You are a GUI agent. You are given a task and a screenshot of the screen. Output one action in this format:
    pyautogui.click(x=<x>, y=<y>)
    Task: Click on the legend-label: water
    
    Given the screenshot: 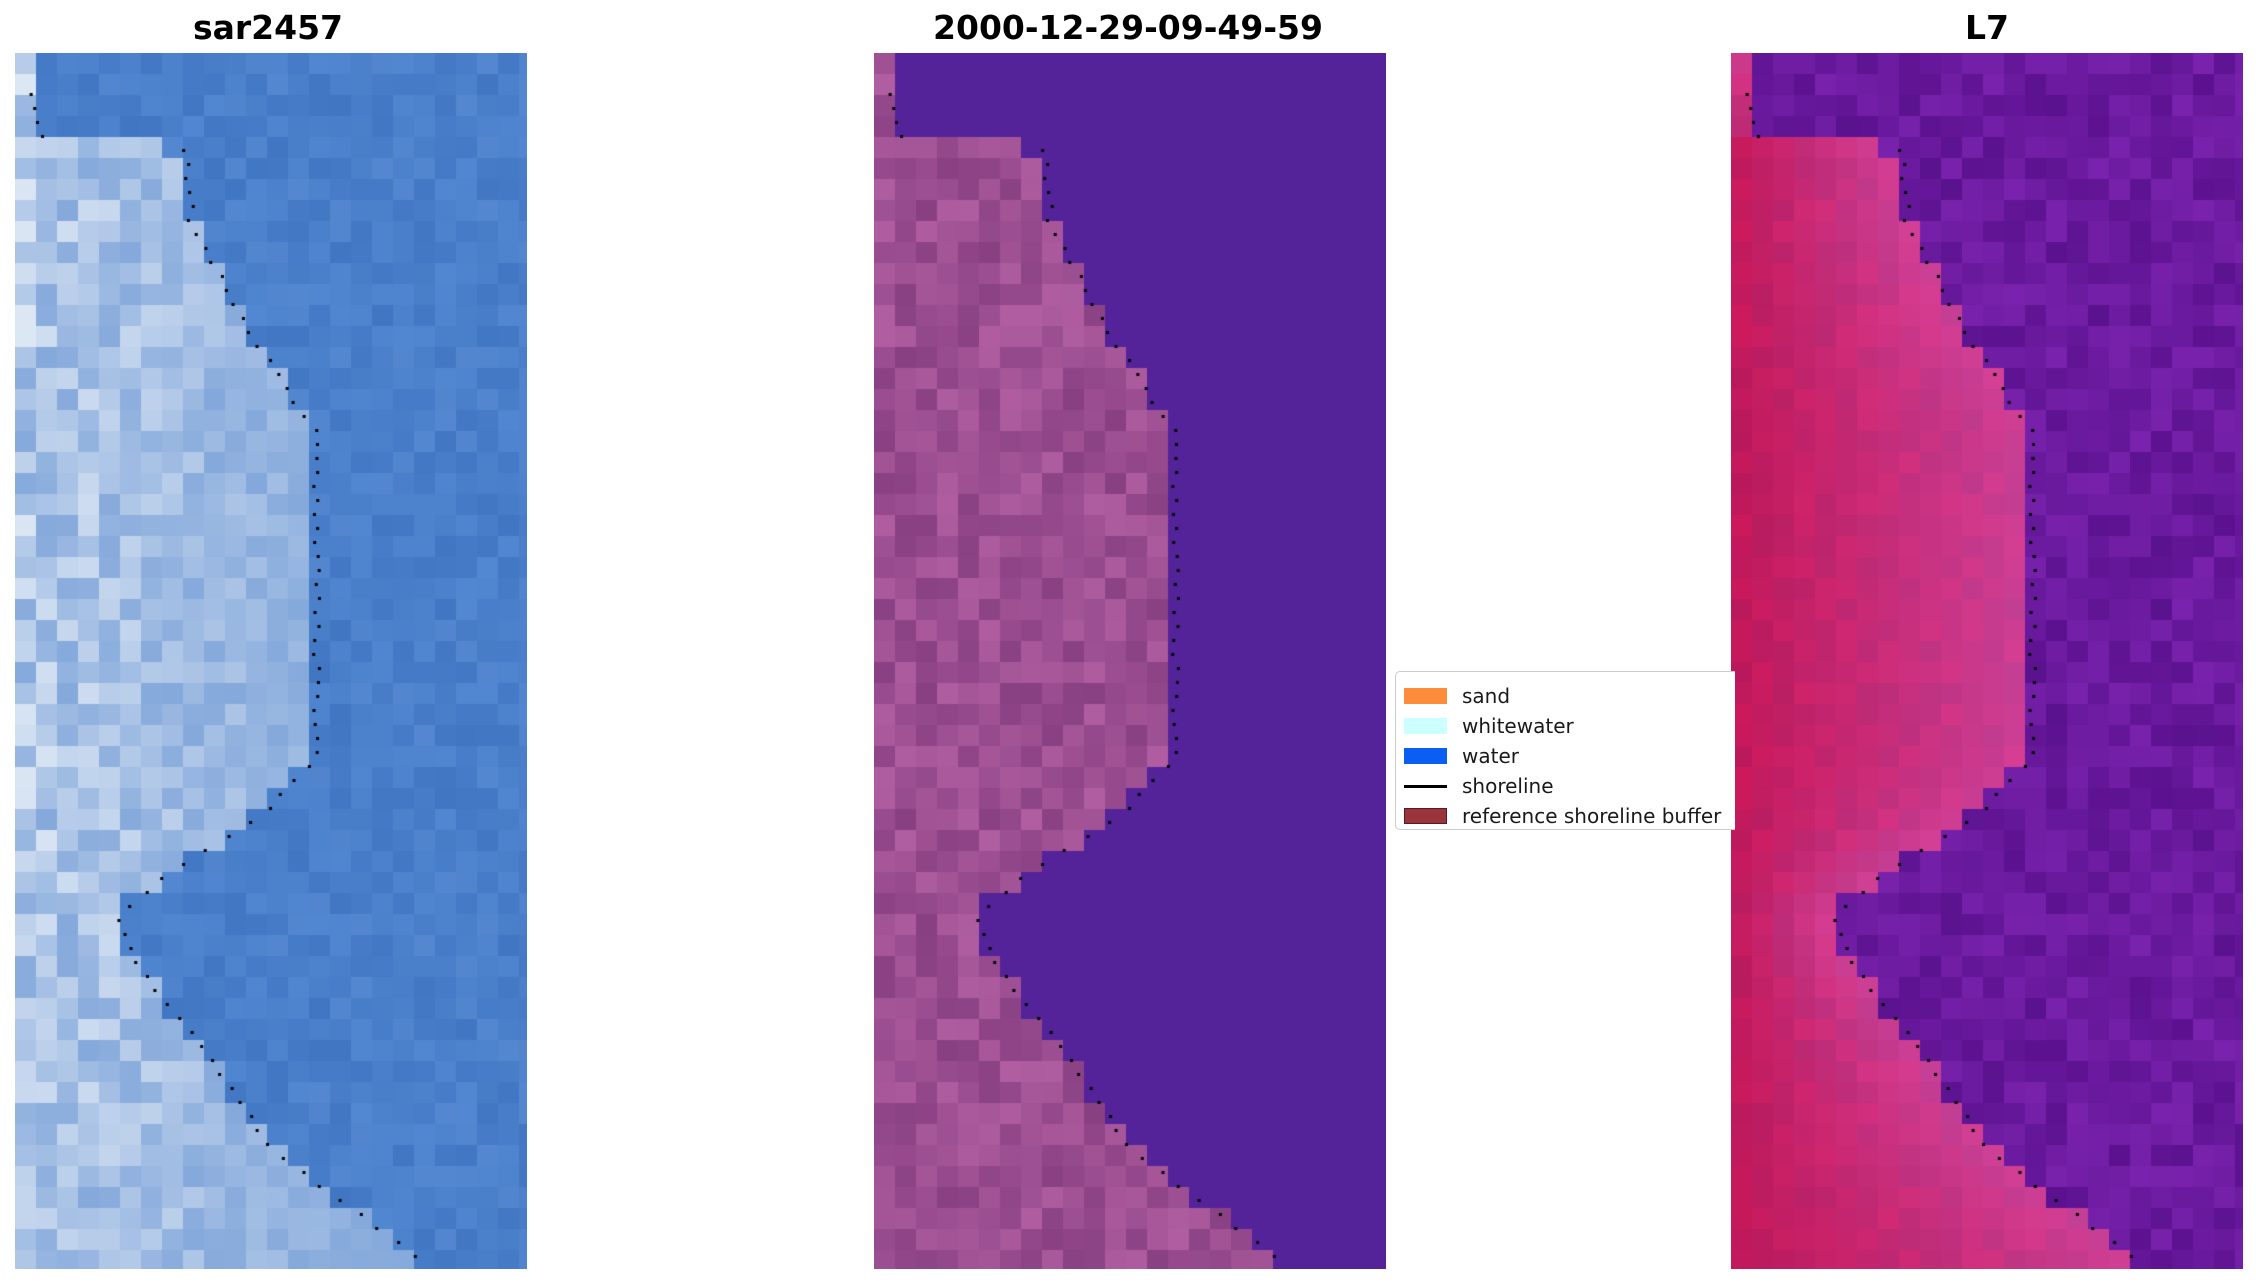 What is the action you would take?
    pyautogui.click(x=1490, y=756)
    